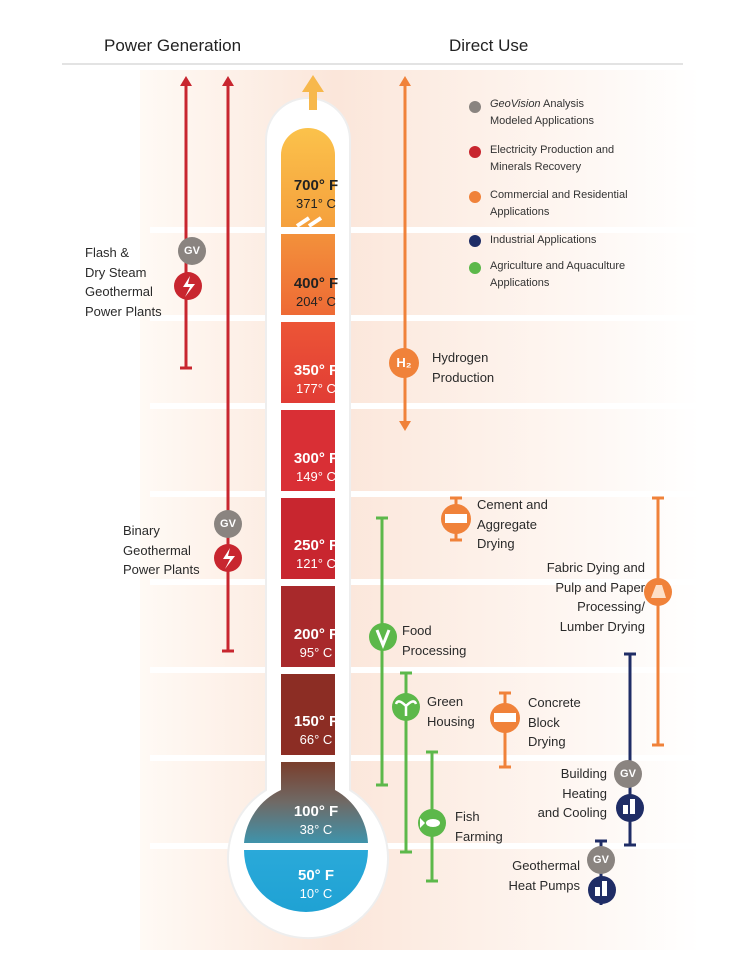 The height and width of the screenshot is (969, 740). I want to click on label-binary: Binary Geothermal Power Plants, so click(161, 550).